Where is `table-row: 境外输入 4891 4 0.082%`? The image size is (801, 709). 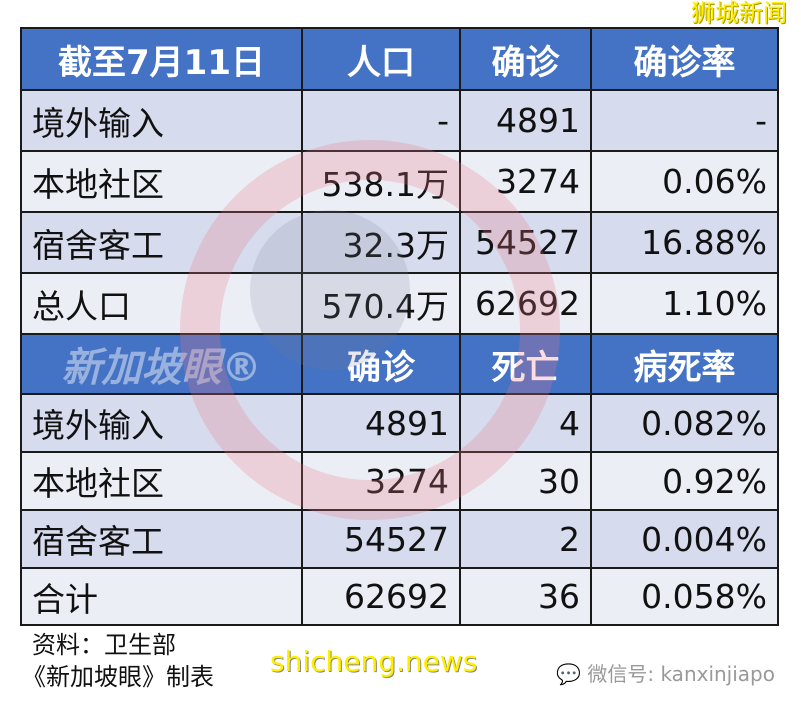
table-row: 境外输入 4891 4 0.082% is located at coordinates (399, 423).